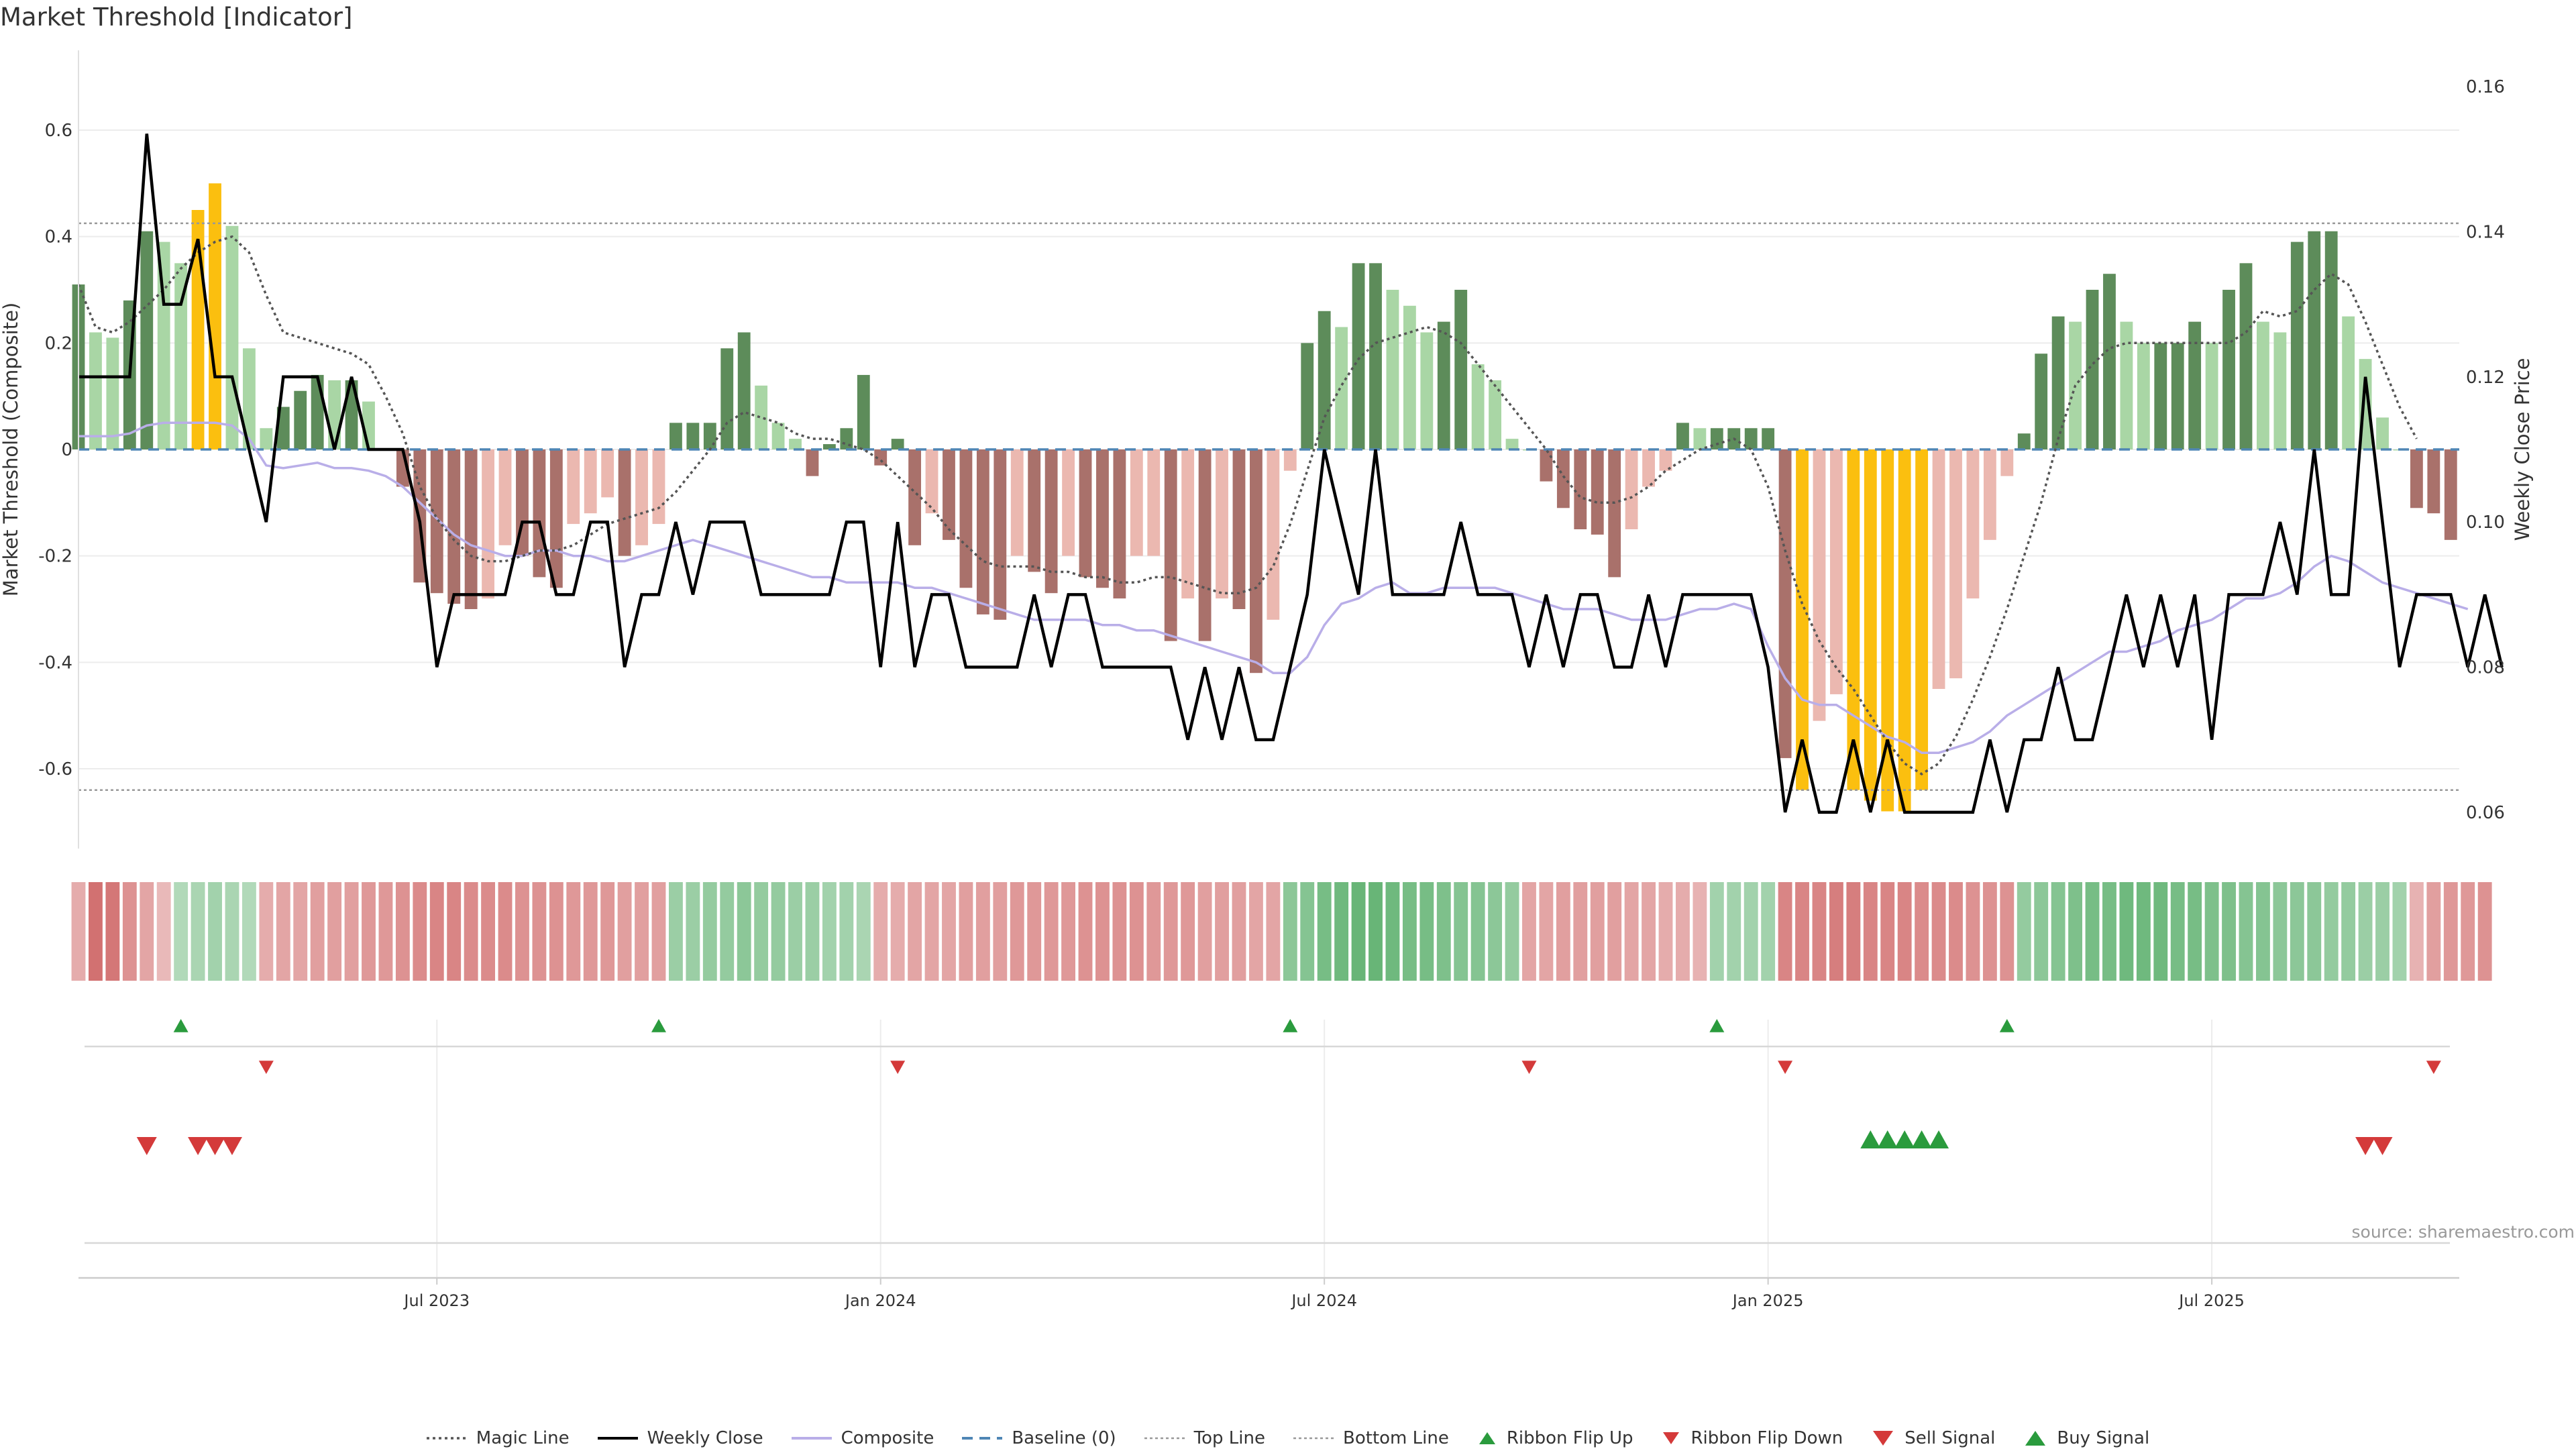 This screenshot has width=2576, height=1455. Describe the element at coordinates (1767, 1300) in the screenshot. I see `x-tick-label: Jan 2025` at that location.